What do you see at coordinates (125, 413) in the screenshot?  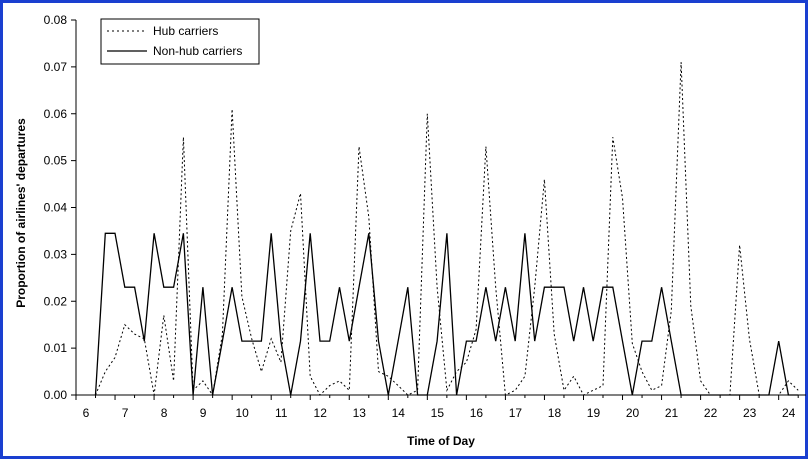 I see `x-tick-label: 7` at bounding box center [125, 413].